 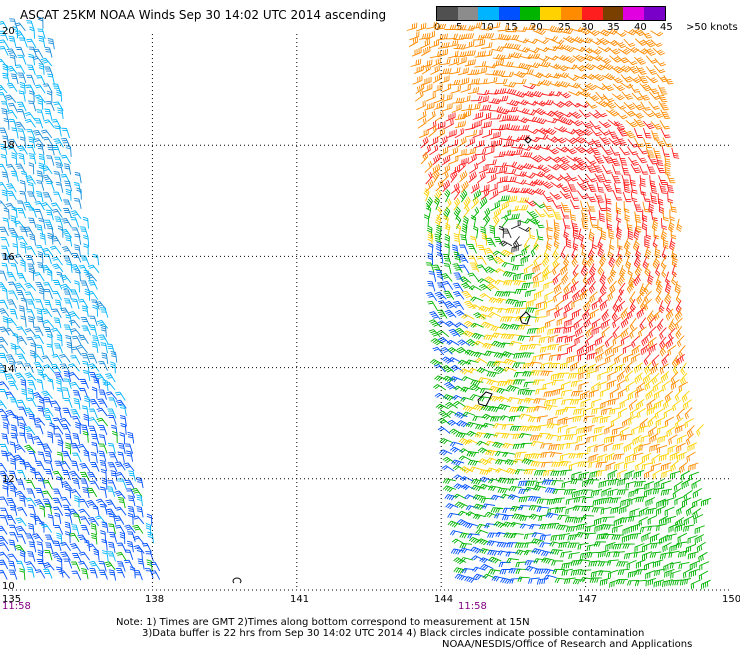 What do you see at coordinates (8, 31) in the screenshot?
I see `lat-label-20: 20` at bounding box center [8, 31].